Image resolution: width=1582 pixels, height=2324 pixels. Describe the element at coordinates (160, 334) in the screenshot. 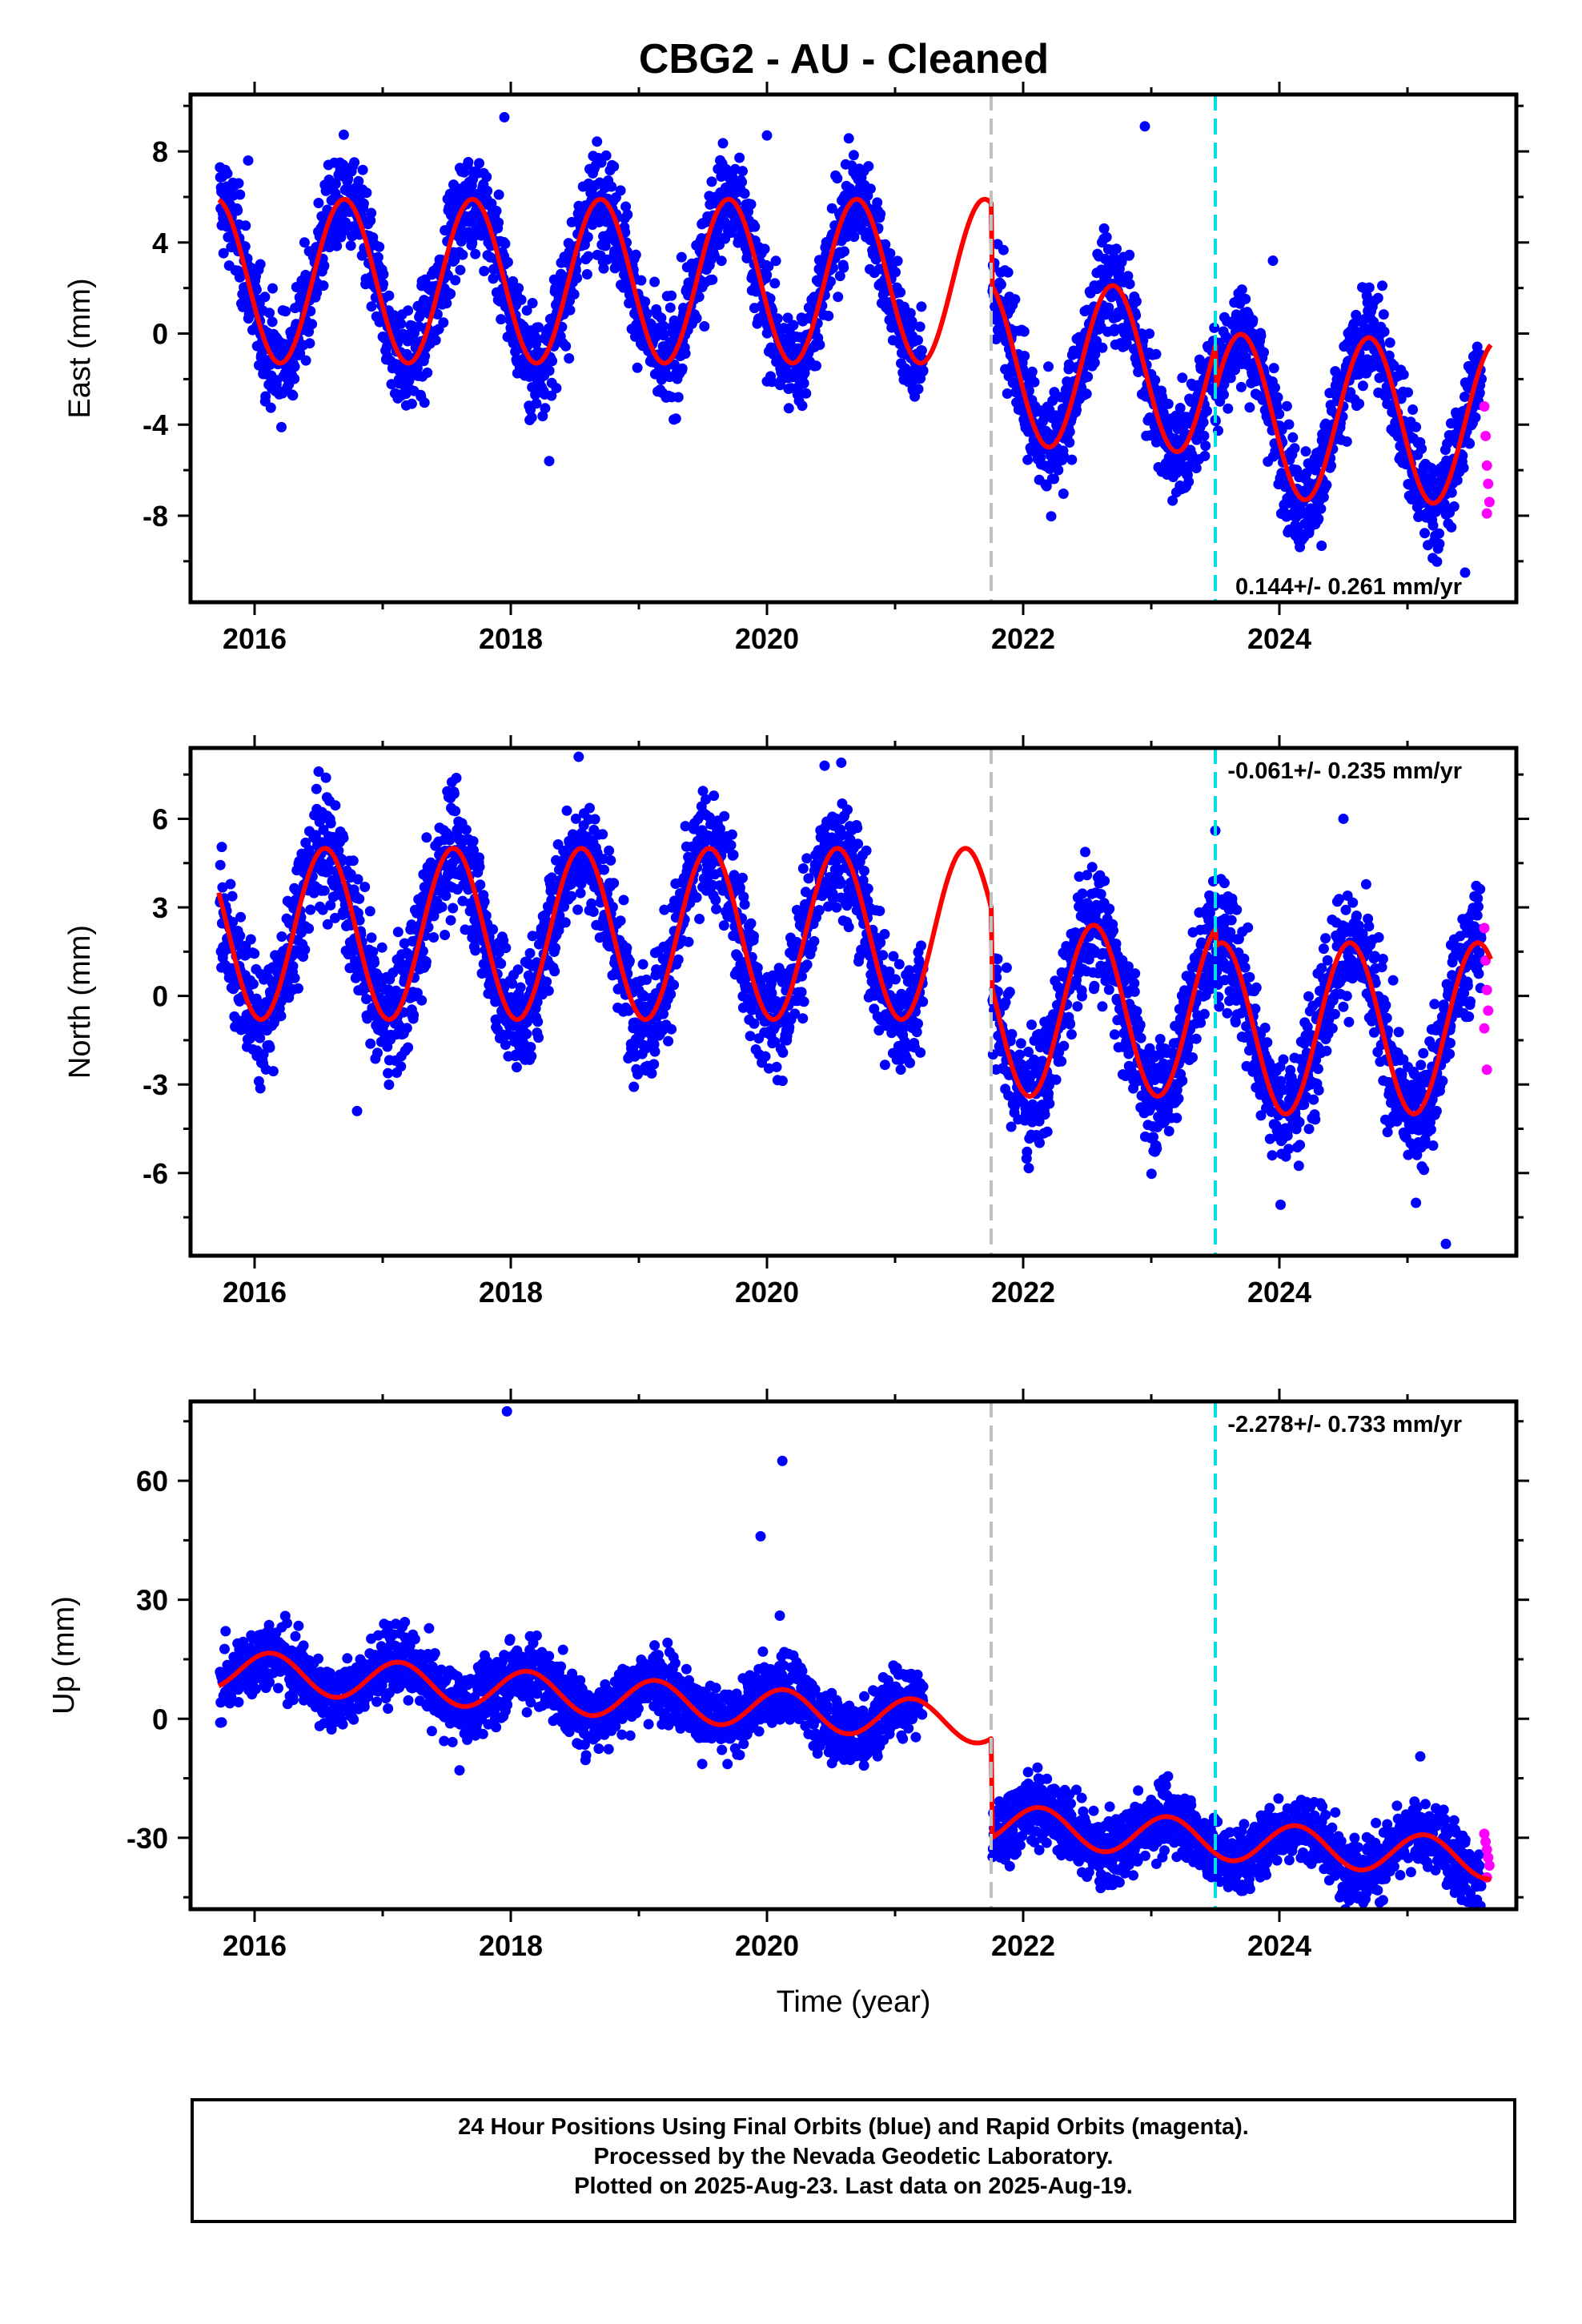

I see `y-tick-label: 0` at that location.